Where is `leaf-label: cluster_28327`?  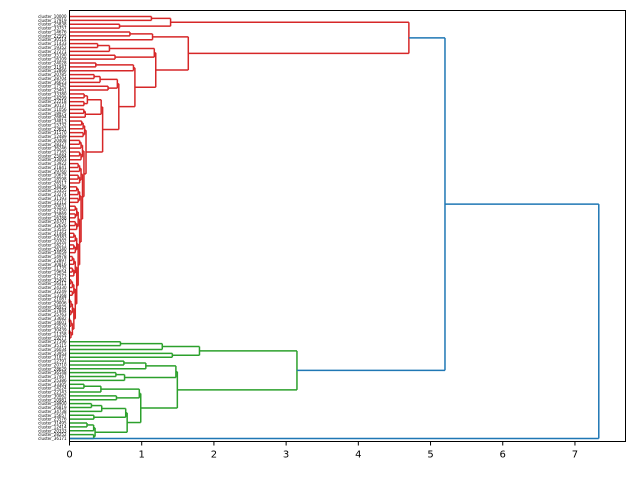
leaf-label: cluster_28327 is located at coordinates (52, 144).